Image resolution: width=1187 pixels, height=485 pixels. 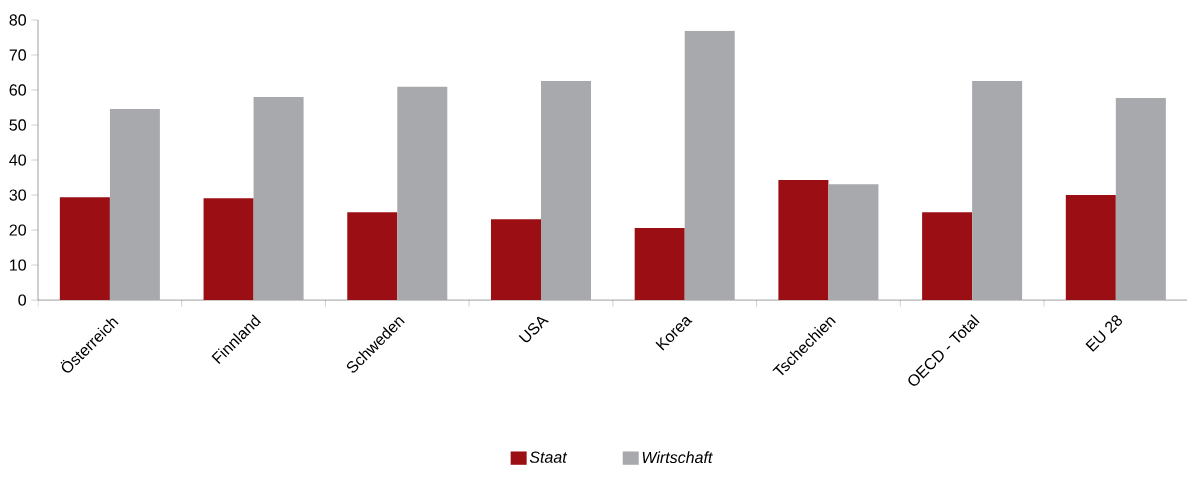 What do you see at coordinates (18, 230) in the screenshot?
I see `y-tick-label: 20` at bounding box center [18, 230].